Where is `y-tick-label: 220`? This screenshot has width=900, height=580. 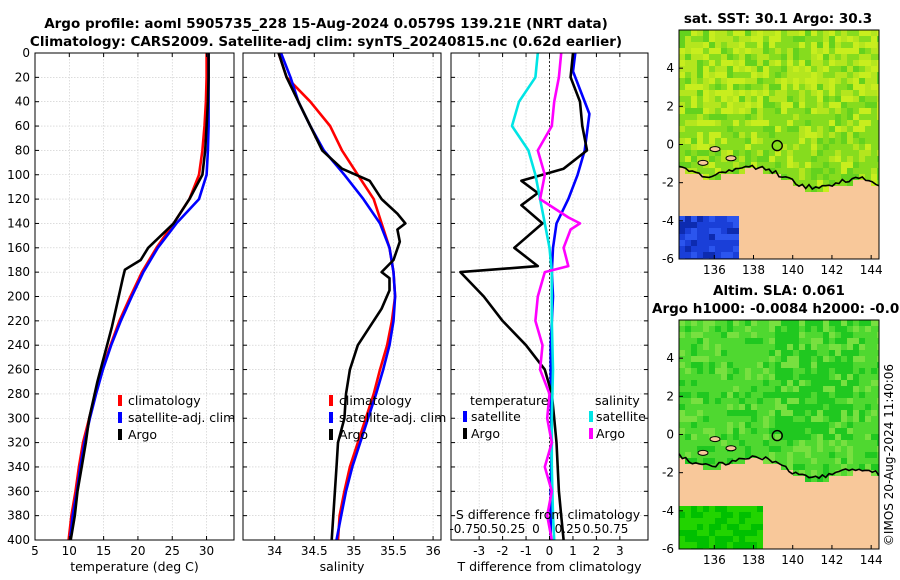
y-tick-label: 220 is located at coordinates (18, 321).